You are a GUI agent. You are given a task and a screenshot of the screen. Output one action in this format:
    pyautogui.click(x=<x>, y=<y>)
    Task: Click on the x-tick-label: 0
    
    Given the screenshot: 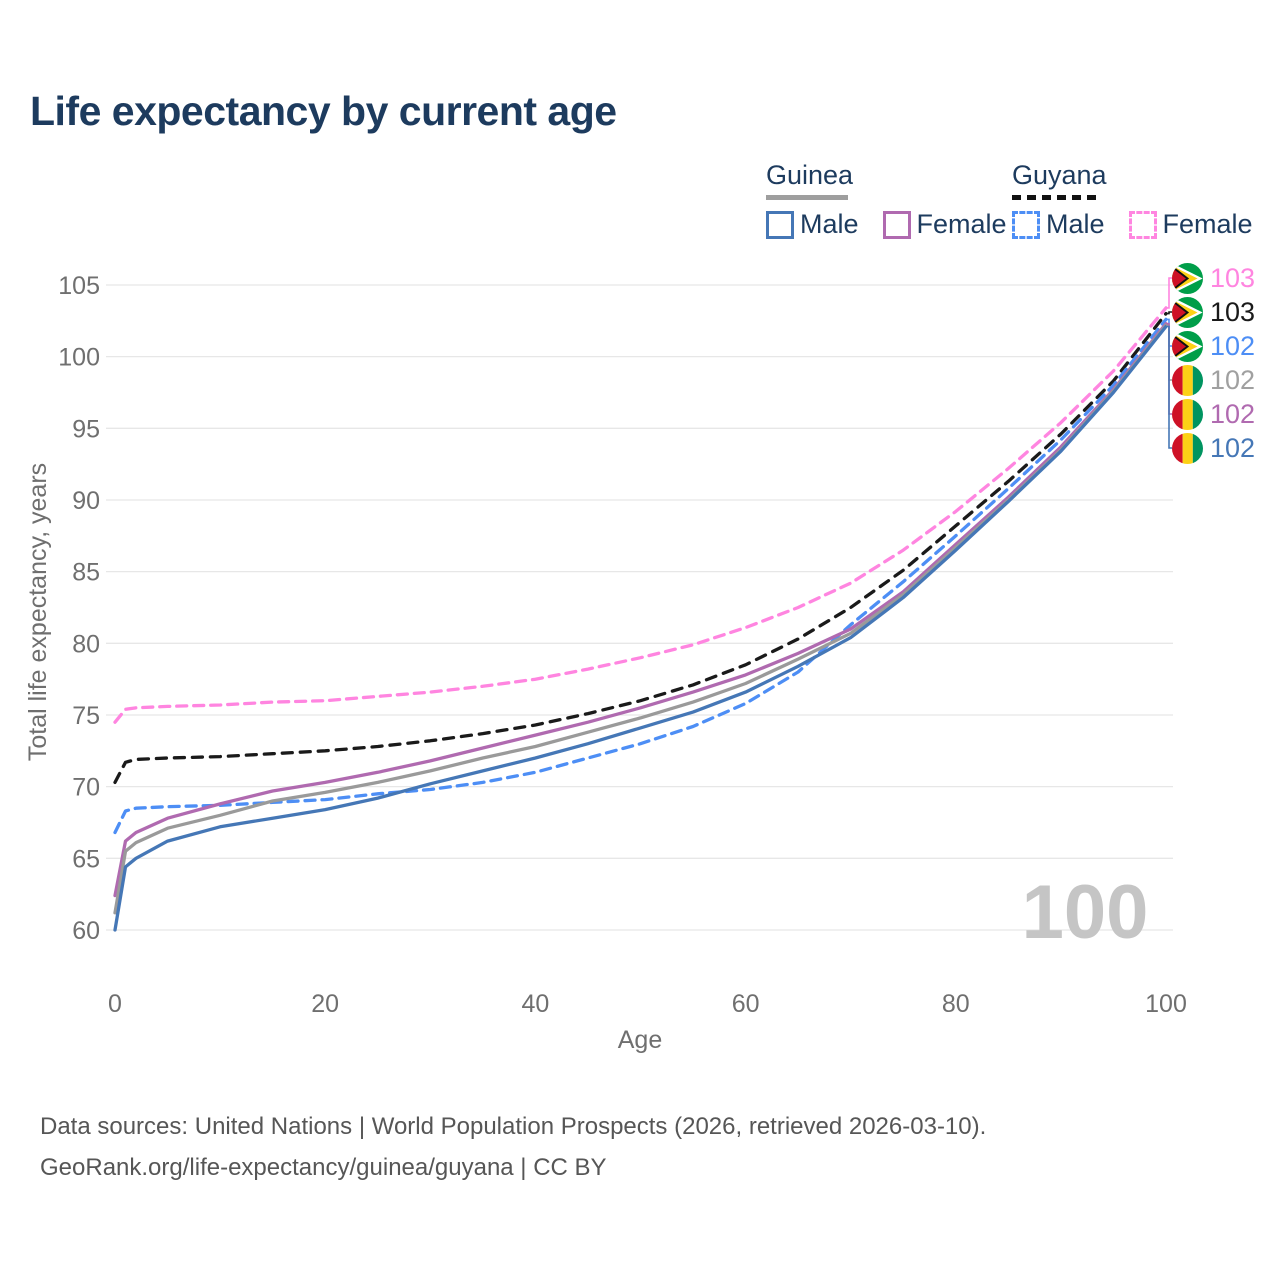 What is the action you would take?
    pyautogui.click(x=115, y=1004)
    